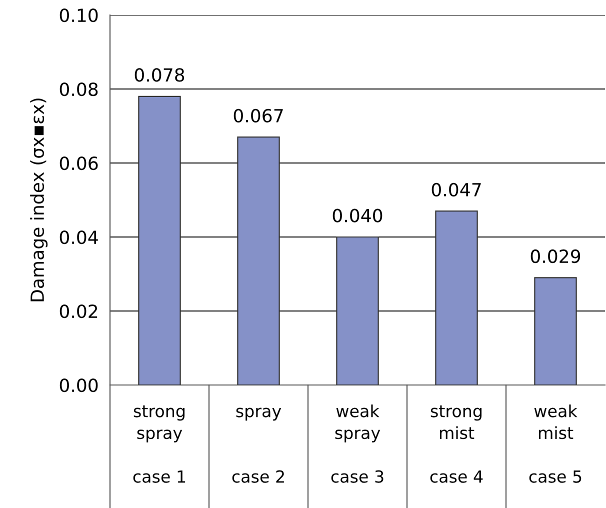  I want to click on y-tick-label: 0.00, so click(79, 385).